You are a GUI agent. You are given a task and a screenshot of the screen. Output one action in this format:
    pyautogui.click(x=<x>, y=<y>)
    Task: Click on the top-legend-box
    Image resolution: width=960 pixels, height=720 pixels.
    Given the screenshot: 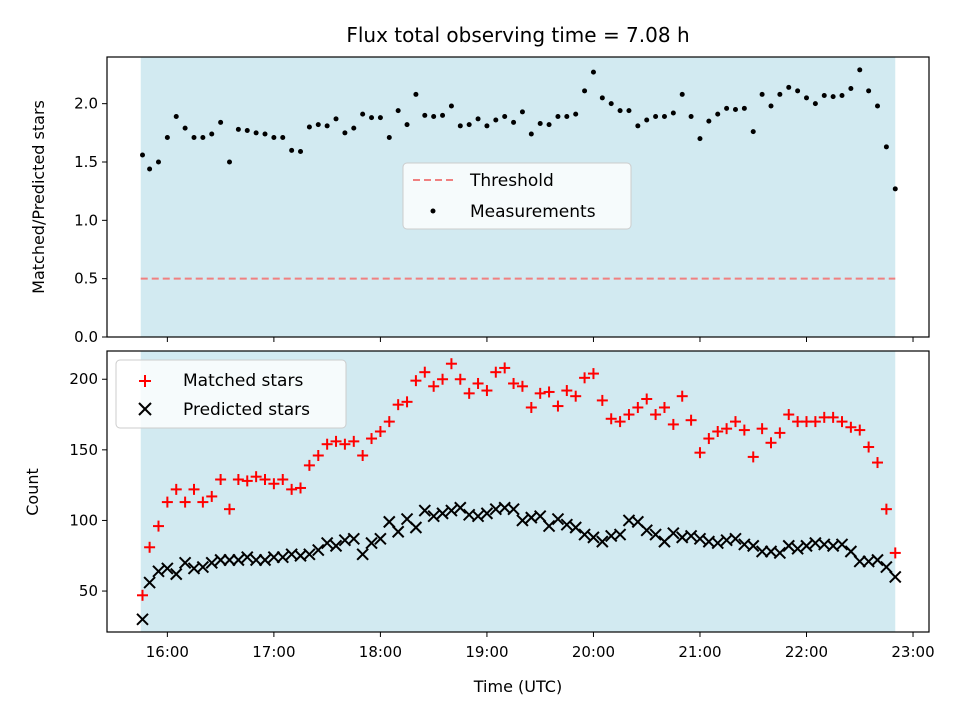 What is the action you would take?
    pyautogui.click(x=517, y=196)
    